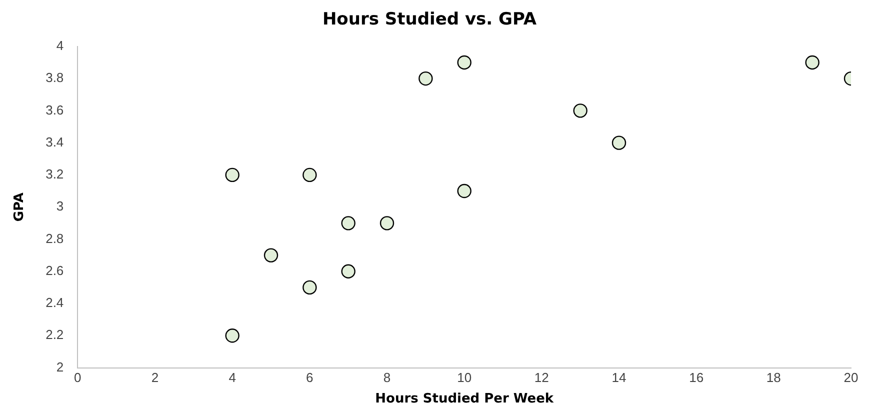 The height and width of the screenshot is (415, 871). Describe the element at coordinates (773, 378) in the screenshot. I see `x-tick-label: 18` at that location.